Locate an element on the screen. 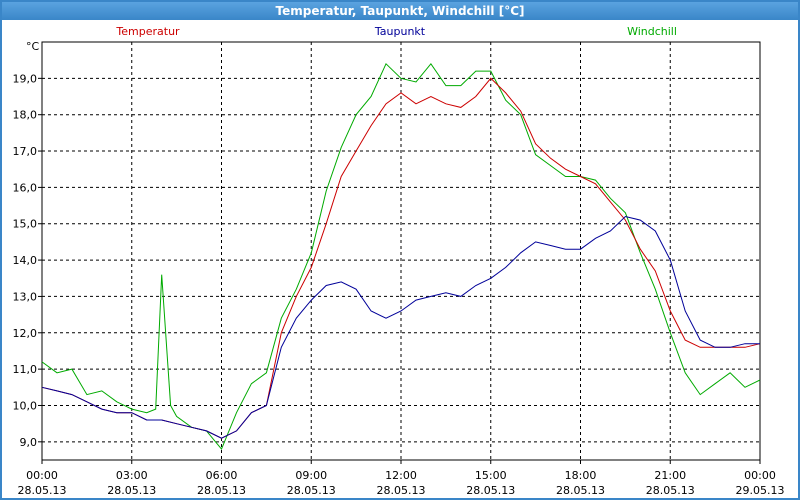 The height and width of the screenshot is (500, 800). y-tick-label: 9,0 is located at coordinates (29, 442).